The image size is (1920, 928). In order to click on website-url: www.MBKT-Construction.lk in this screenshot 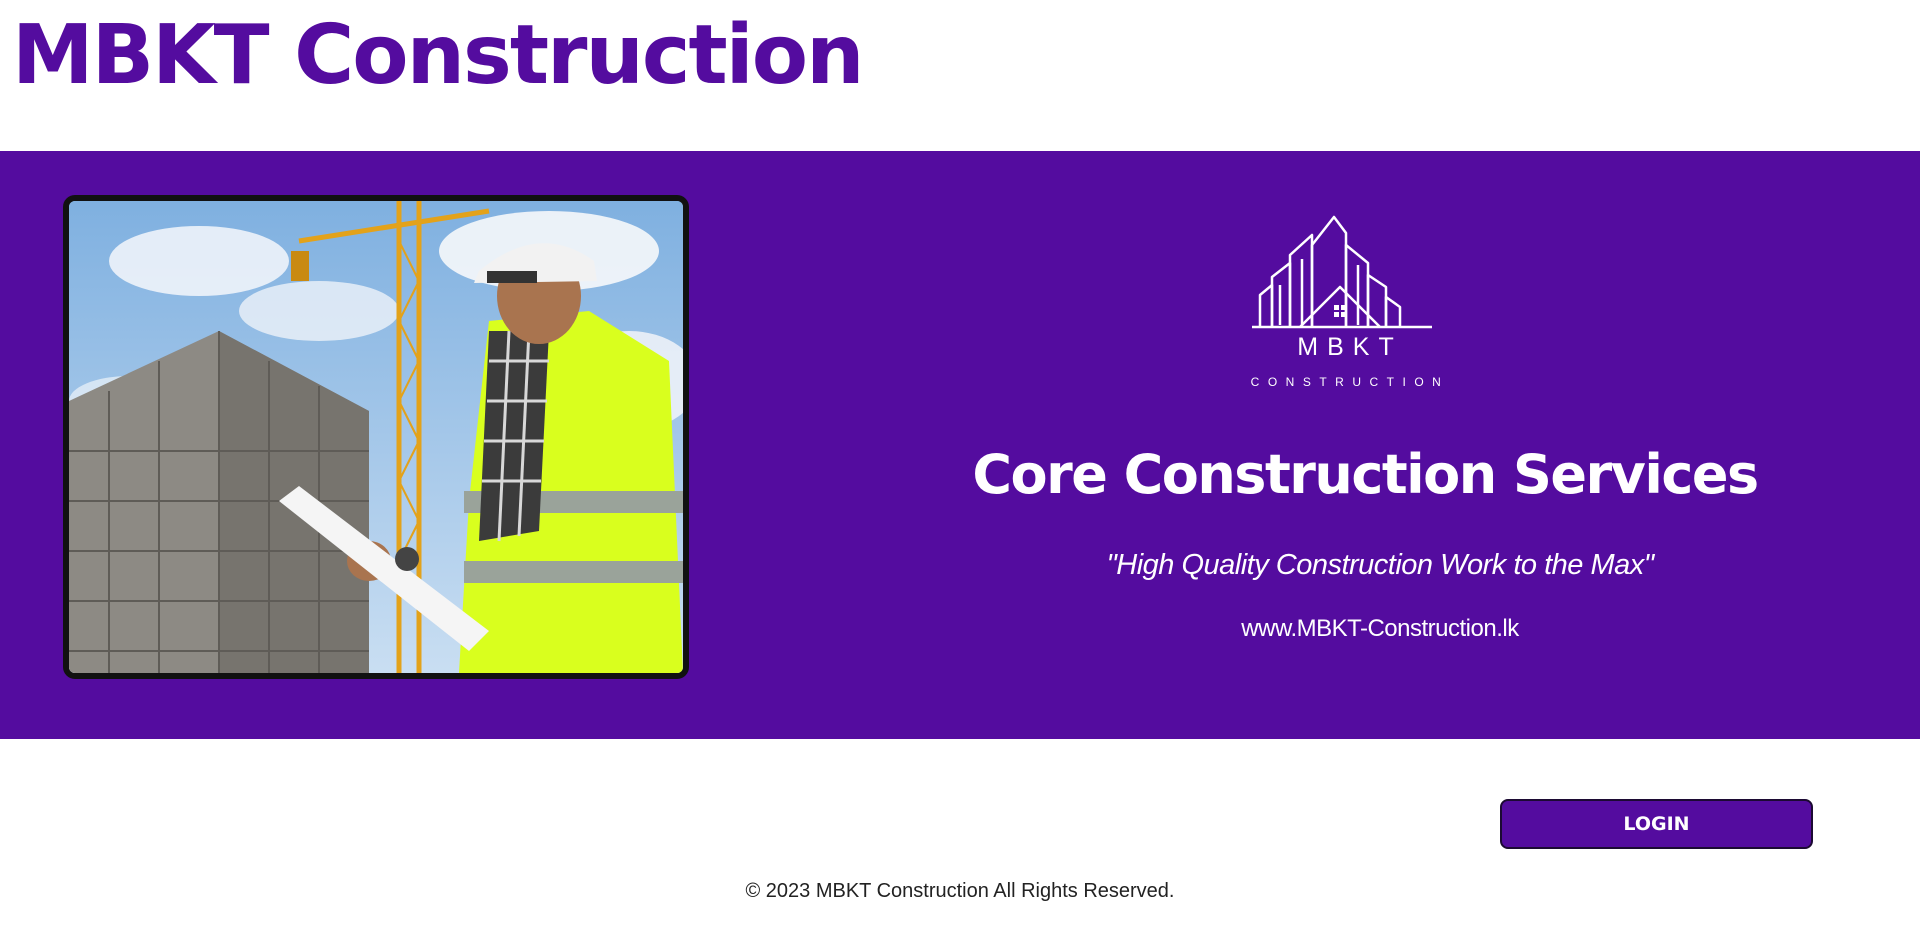, I will do `click(1380, 628)`.